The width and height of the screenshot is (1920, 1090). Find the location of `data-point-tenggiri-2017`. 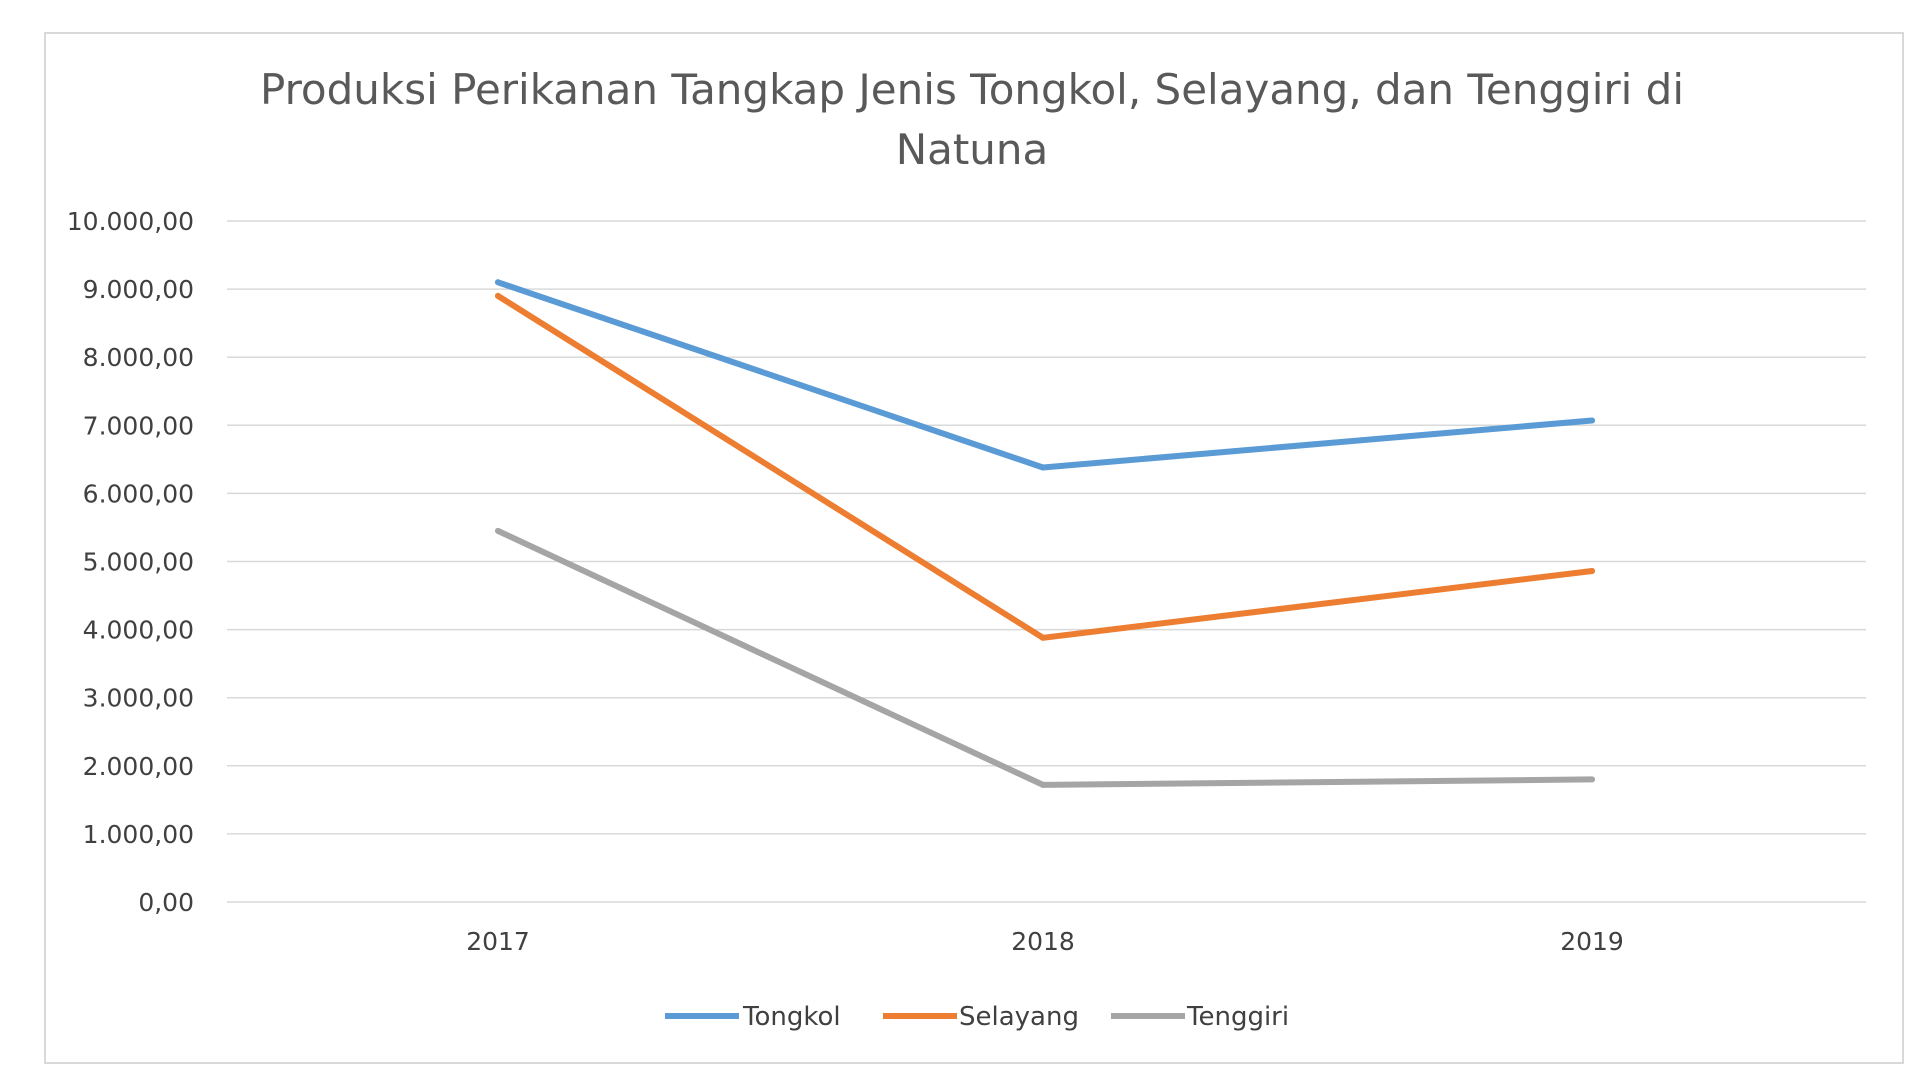

data-point-tenggiri-2017 is located at coordinates (498, 530).